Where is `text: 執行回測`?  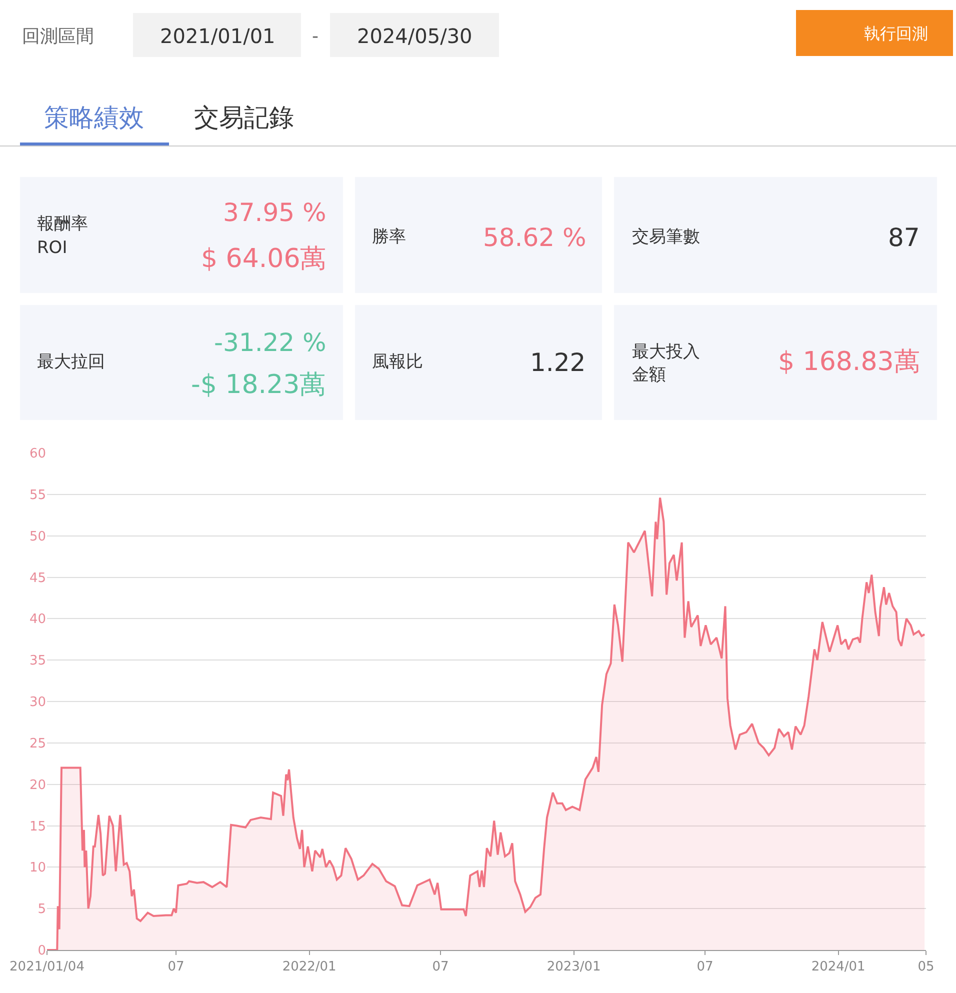
text: 執行回測 is located at coordinates (896, 33).